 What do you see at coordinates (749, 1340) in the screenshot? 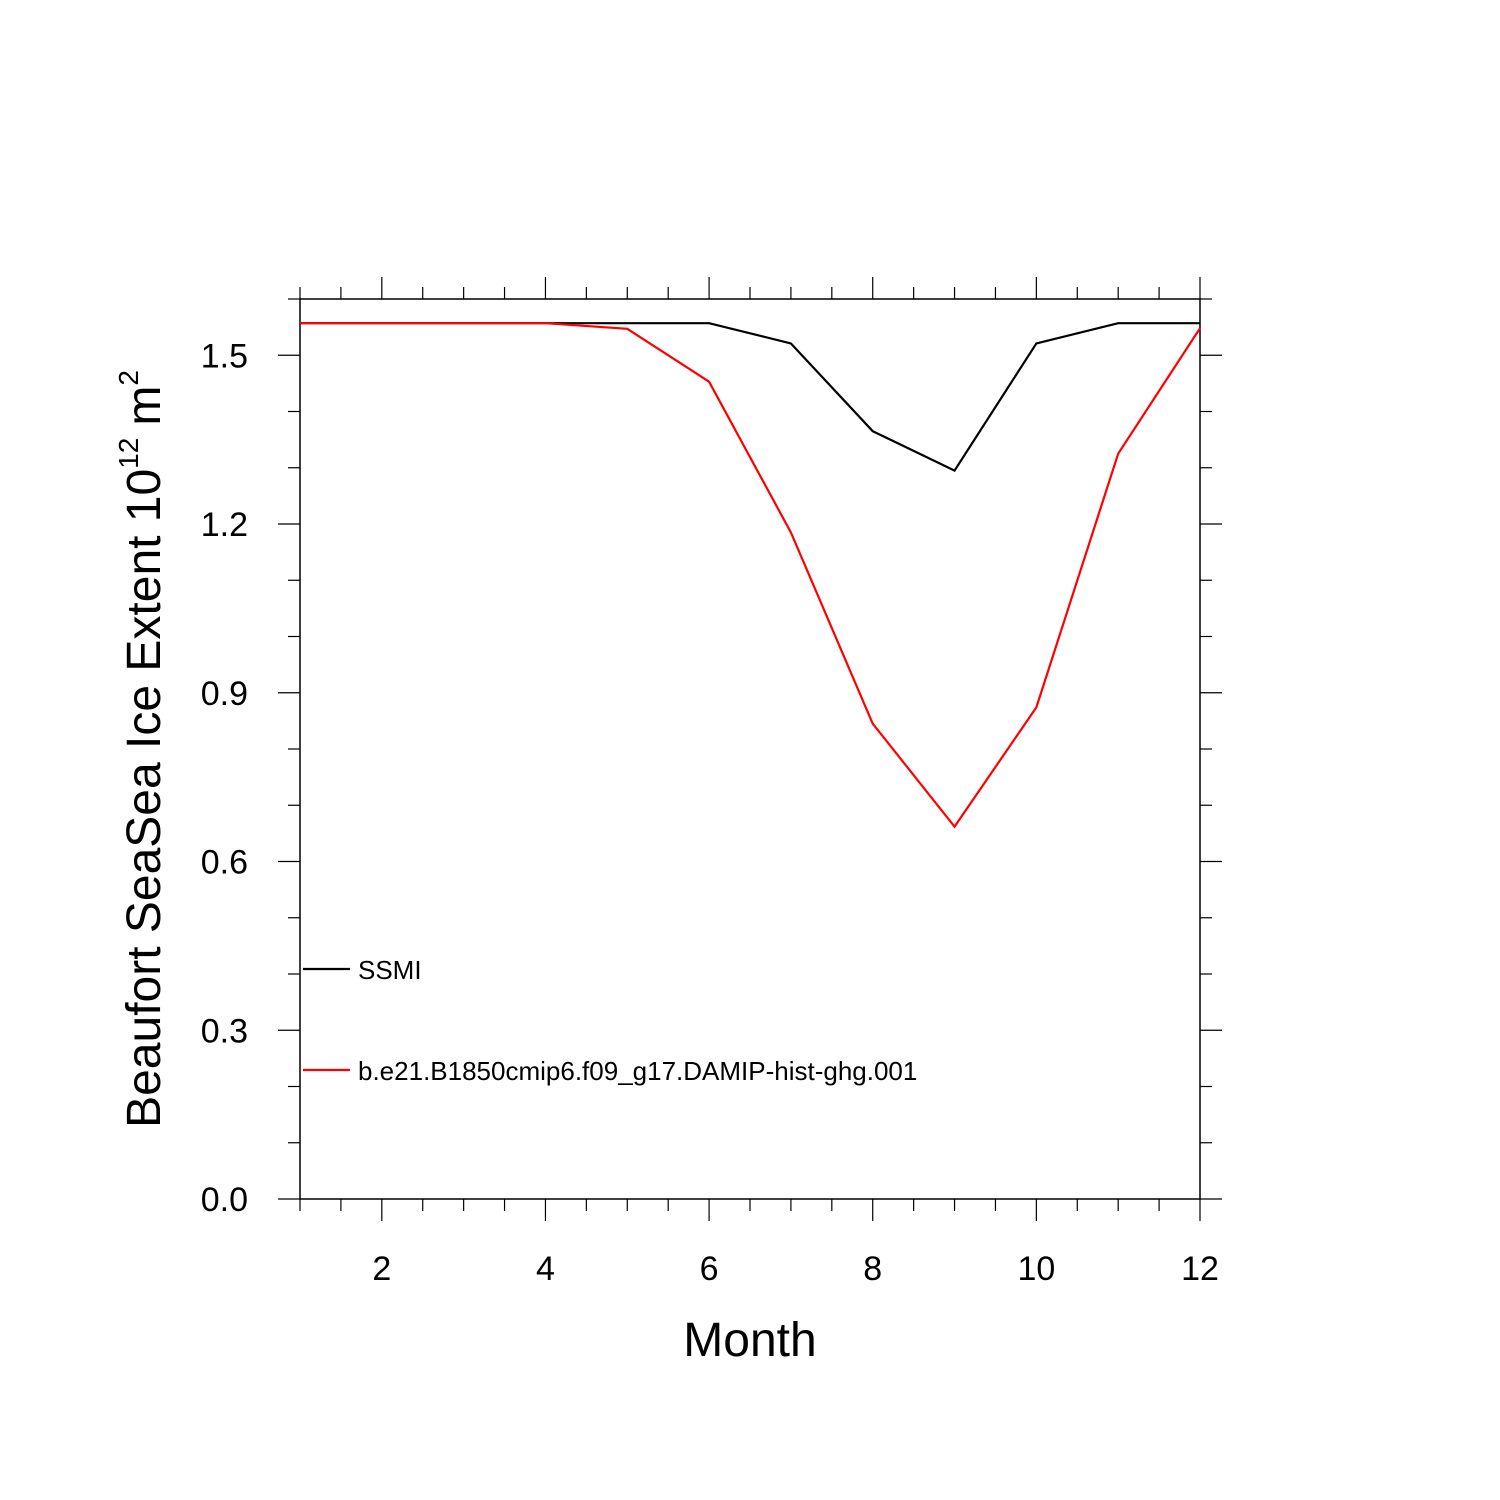
I see `x-axis-title: Month` at bounding box center [749, 1340].